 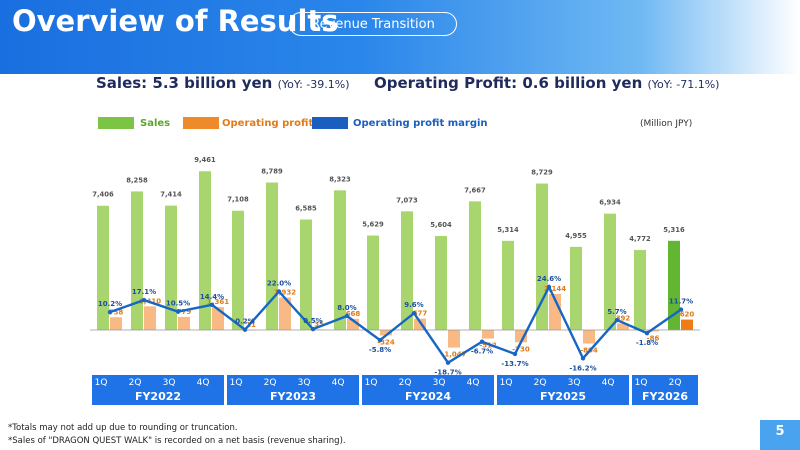 I want to click on fiscal-year-band: 1Q 2Q 3Q 4Q FY2025, so click(x=563, y=390).